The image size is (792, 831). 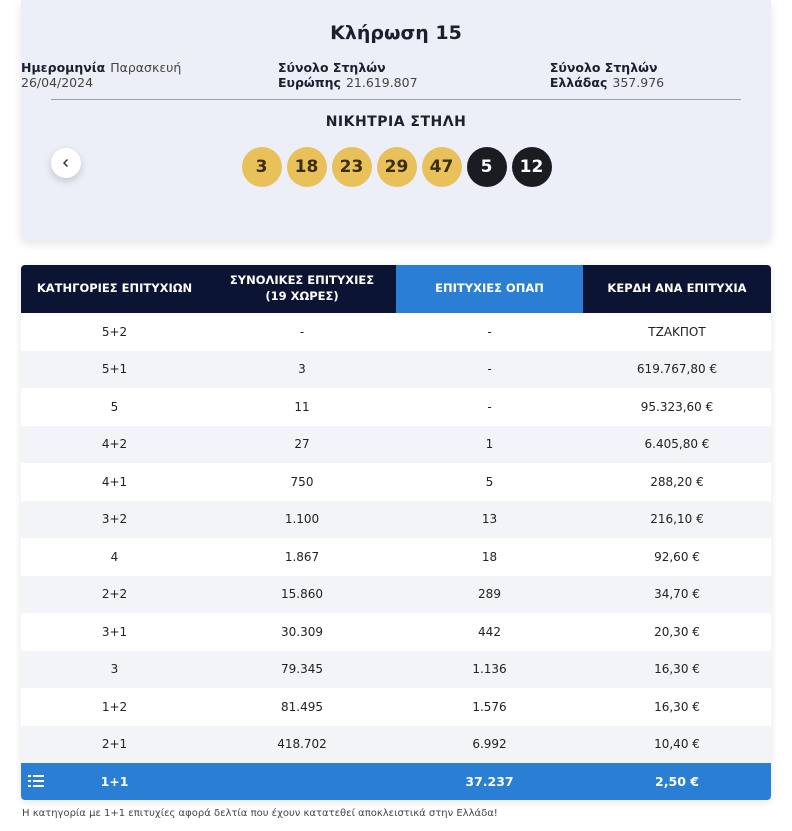 What do you see at coordinates (489, 481) in the screenshot?
I see `cell-opap-wins: 5` at bounding box center [489, 481].